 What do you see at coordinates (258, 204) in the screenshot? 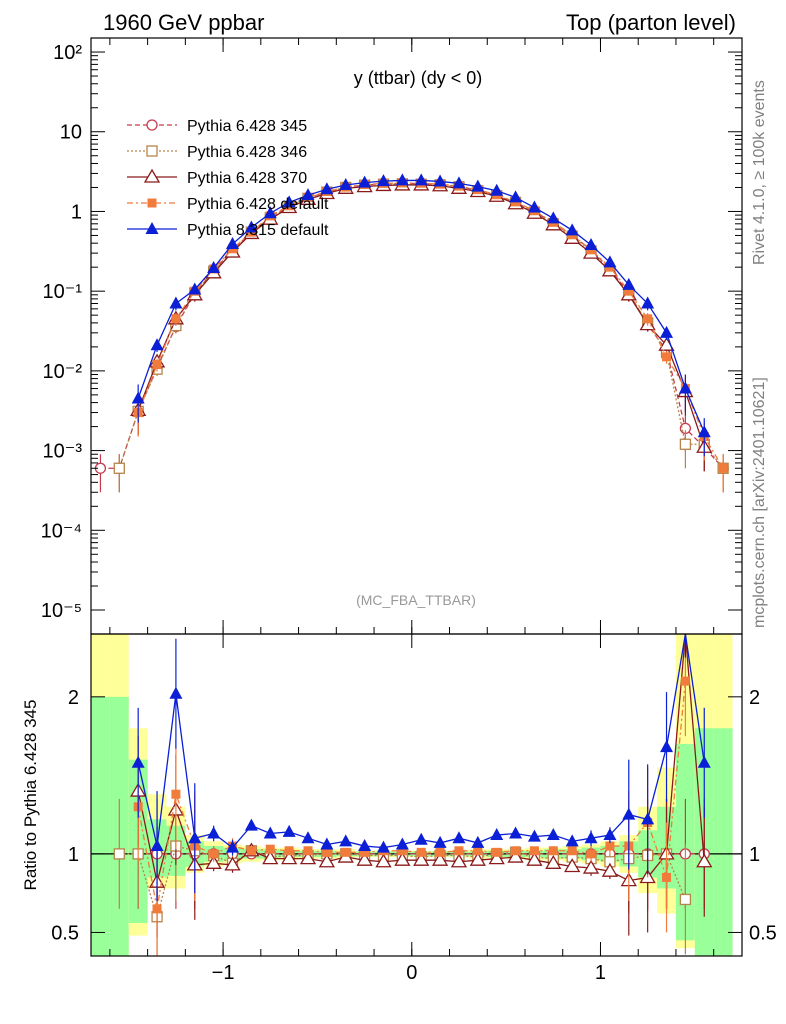
I see `legend-label-3: Pythia 6.428 default` at bounding box center [258, 204].